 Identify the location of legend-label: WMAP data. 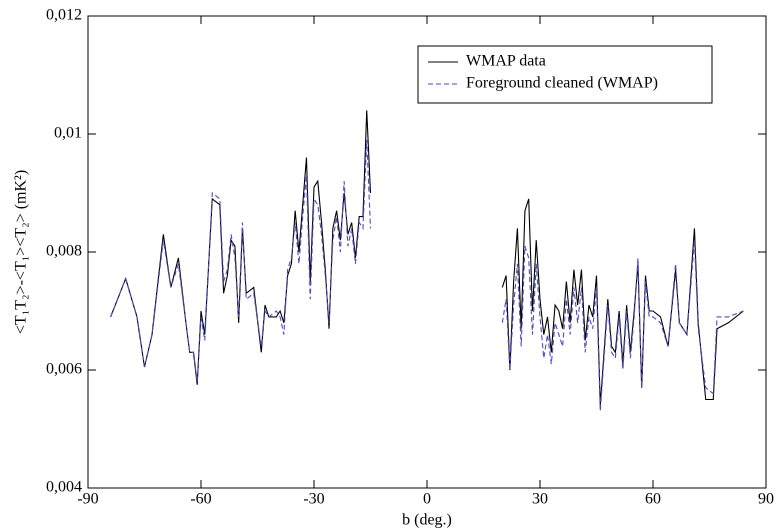
(506, 61).